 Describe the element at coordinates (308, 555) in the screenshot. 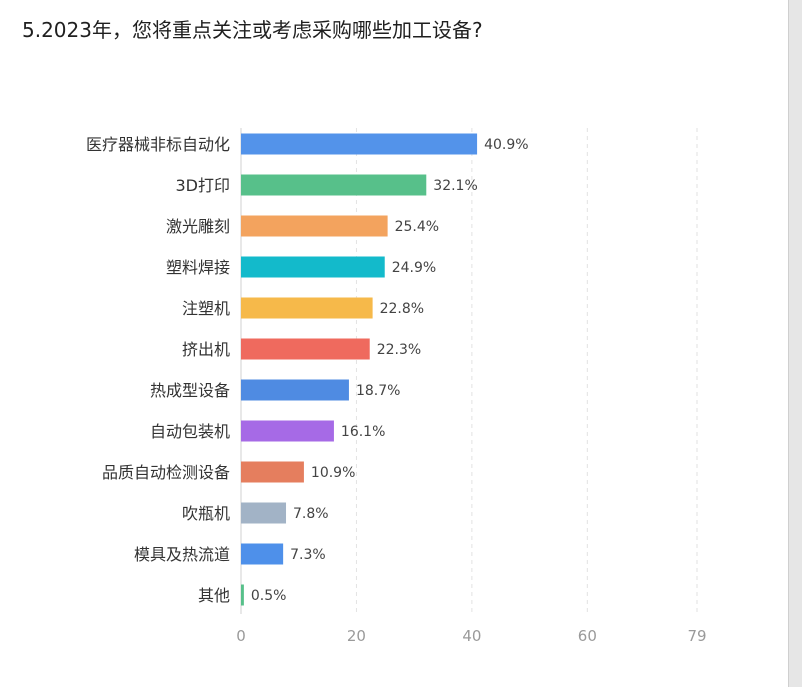

I see `value-label: 7.3%` at that location.